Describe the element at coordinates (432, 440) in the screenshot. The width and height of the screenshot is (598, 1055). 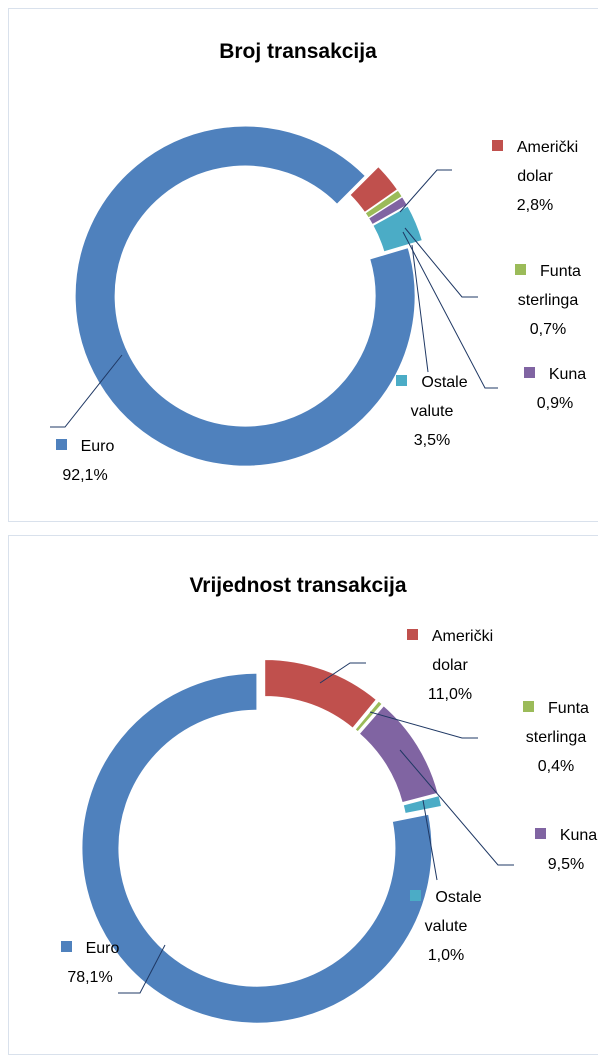
I see `value-label: 3,5%` at that location.